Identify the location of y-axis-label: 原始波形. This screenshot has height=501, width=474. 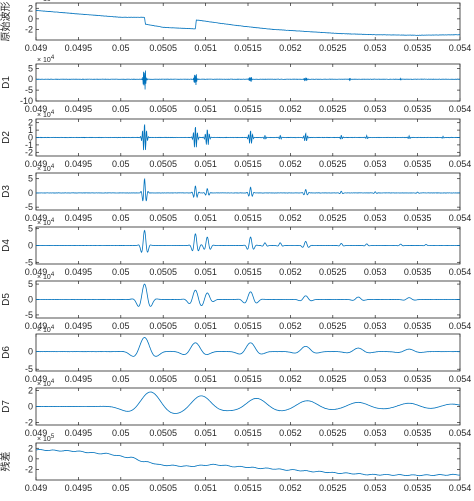
(6, 22).